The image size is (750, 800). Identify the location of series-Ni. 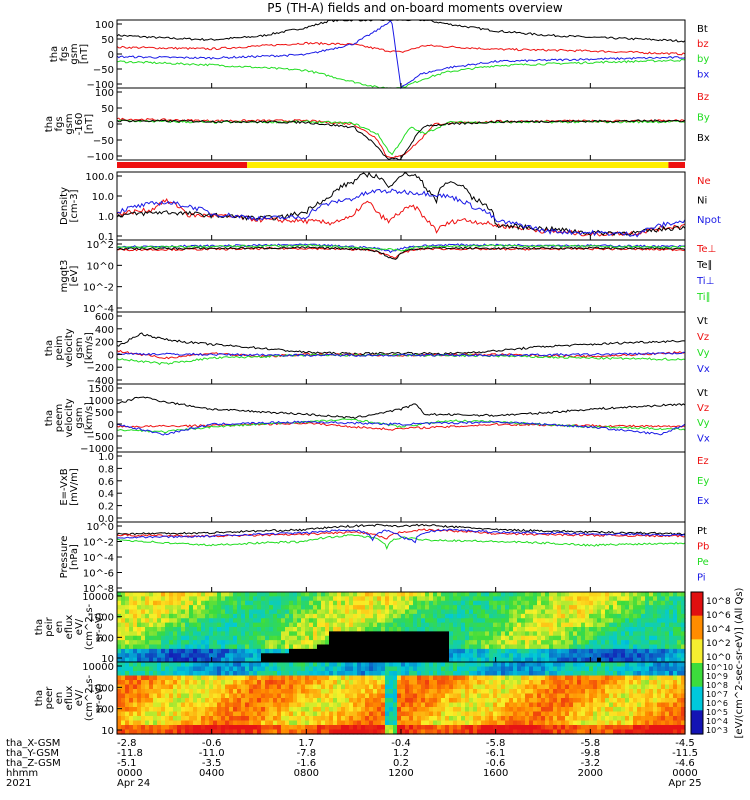
(401, 203).